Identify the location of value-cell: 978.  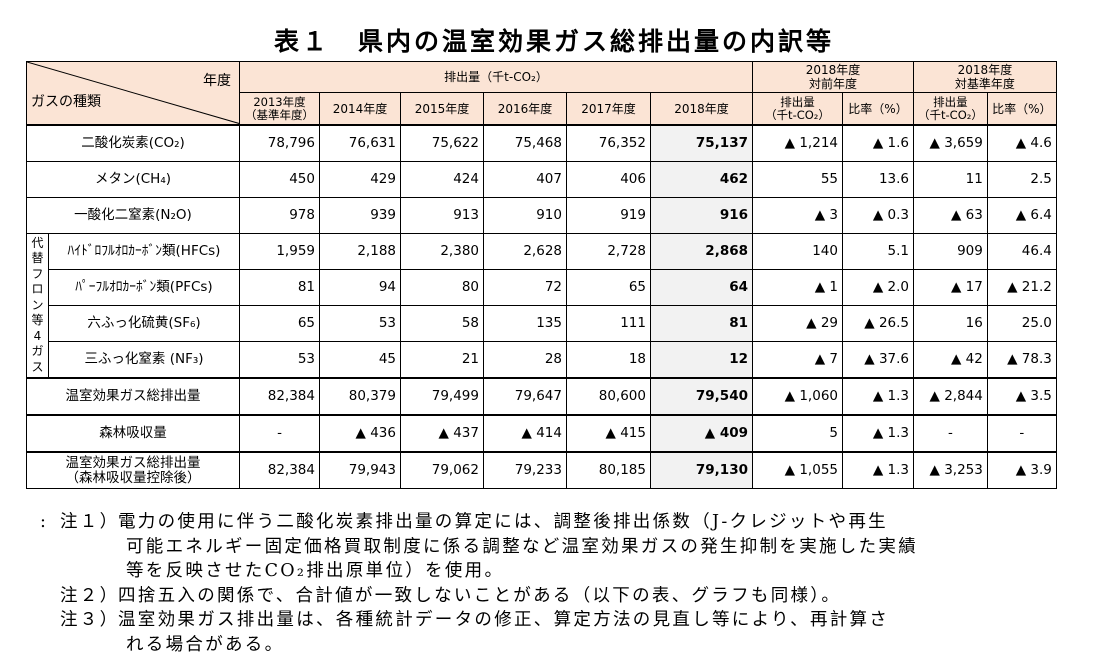
(279, 215).